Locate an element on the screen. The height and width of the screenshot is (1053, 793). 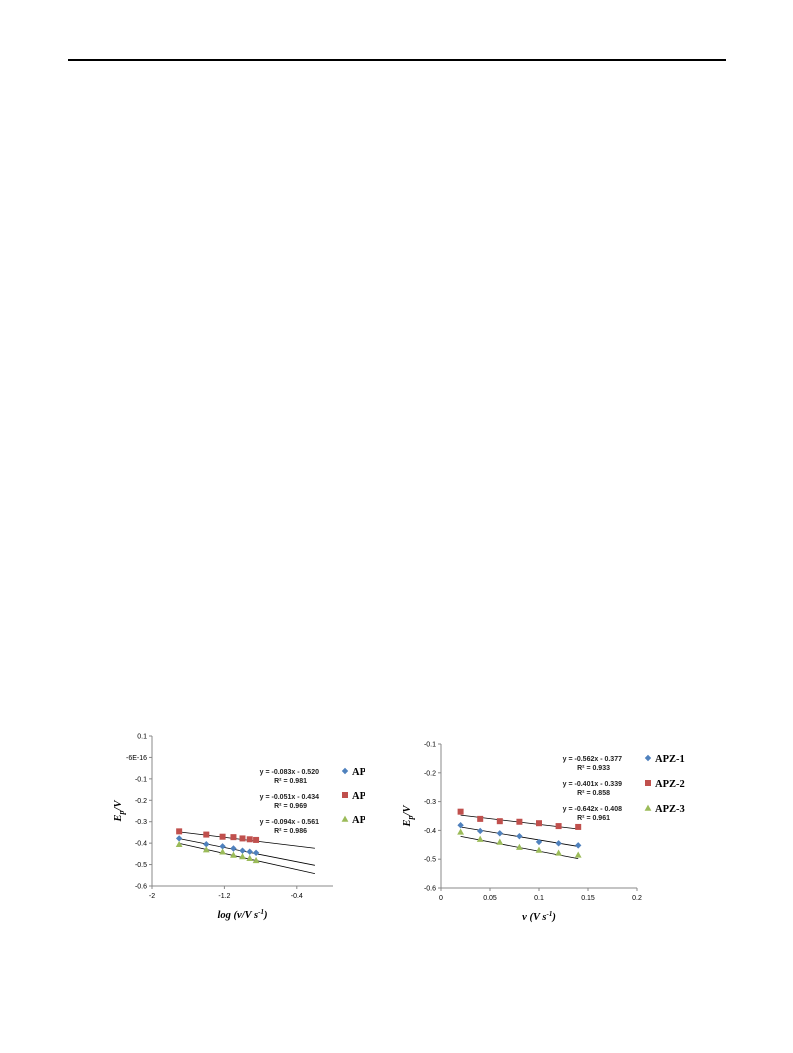
trendline is located at coordinates (247, 859).